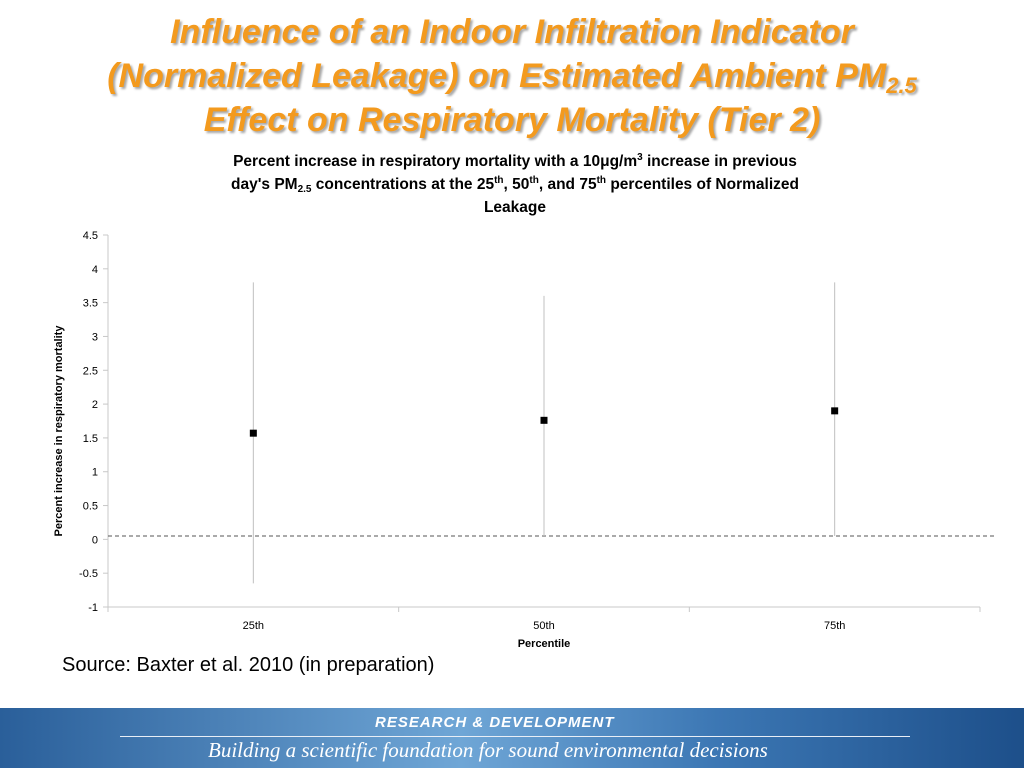  What do you see at coordinates (88, 574) in the screenshot?
I see `y-tick-label: -0.5` at bounding box center [88, 574].